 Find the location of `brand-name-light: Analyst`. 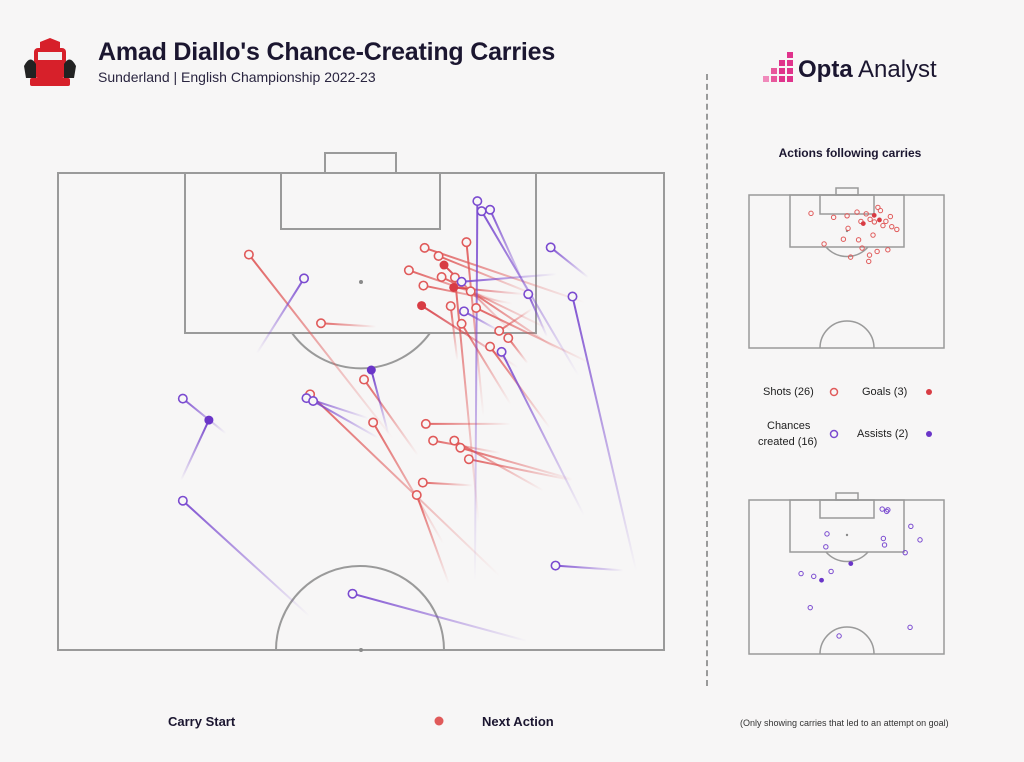

brand-name-light: Analyst is located at coordinates (894, 69).